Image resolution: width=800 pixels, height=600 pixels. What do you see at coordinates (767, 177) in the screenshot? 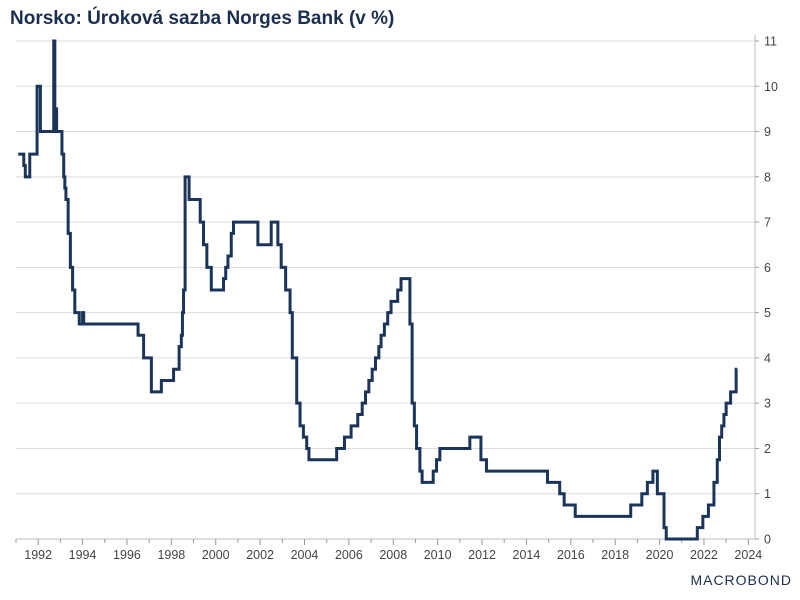
I see `y-tick-label: 8` at bounding box center [767, 177].